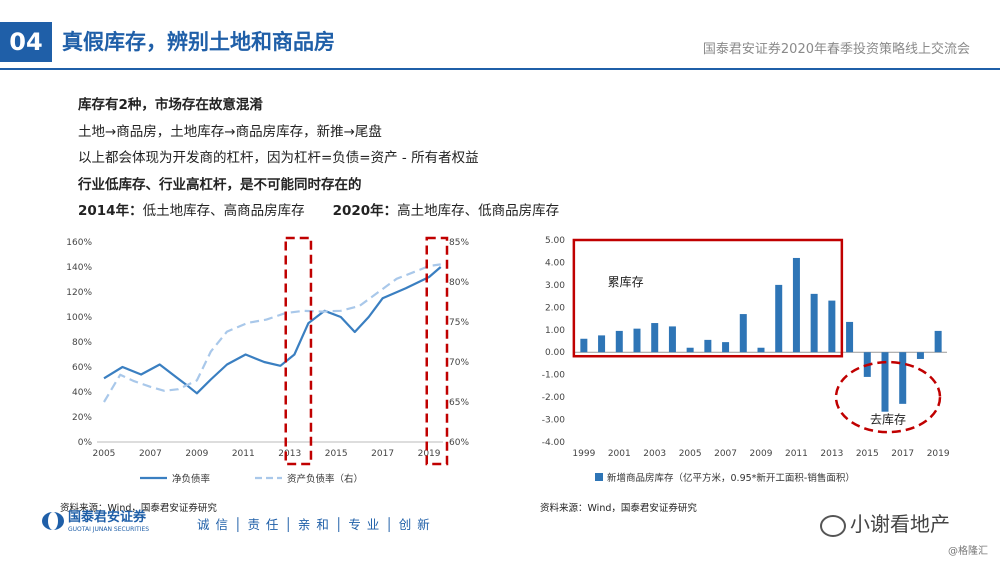  What do you see at coordinates (191, 479) in the screenshot?
I see `legend-label-net-debt: 净负债率` at bounding box center [191, 479].